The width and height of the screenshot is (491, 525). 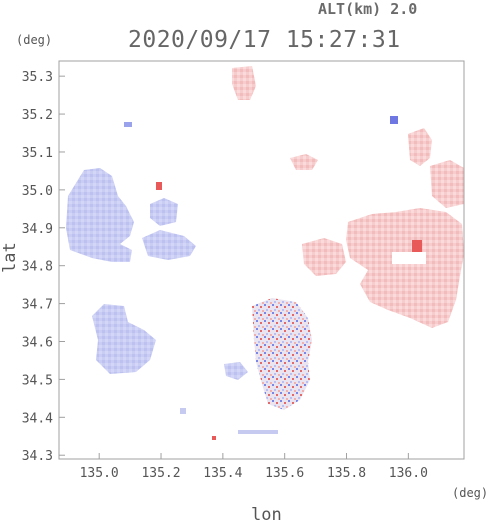 I want to click on y-tick-label: 34.9, so click(x=37, y=229).